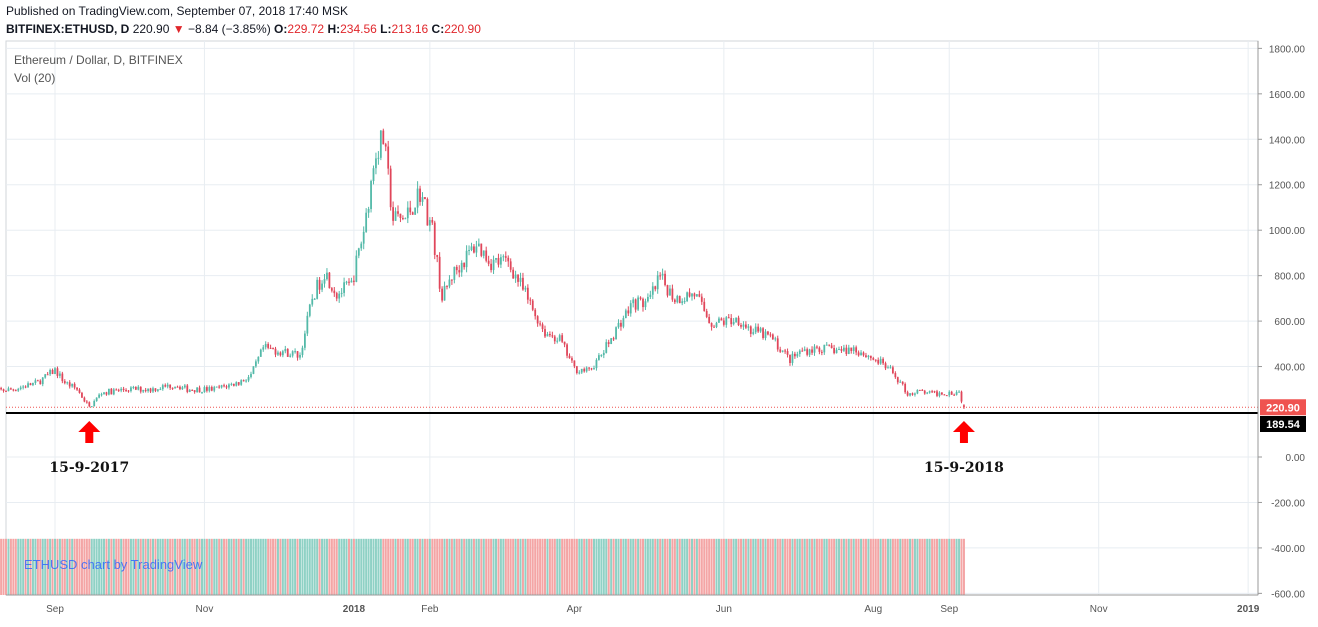 The height and width of the screenshot is (627, 1318). I want to click on volume-tick-label: 0.00, so click(1296, 458).